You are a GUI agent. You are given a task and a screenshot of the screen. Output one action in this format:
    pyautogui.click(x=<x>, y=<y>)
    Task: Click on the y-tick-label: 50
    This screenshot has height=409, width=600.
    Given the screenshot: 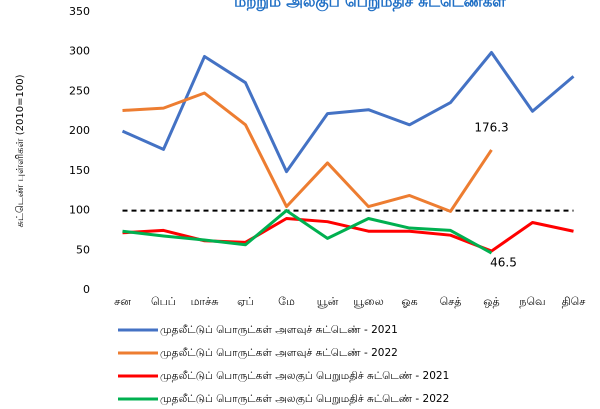 What is the action you would take?
    pyautogui.click(x=83, y=249)
    